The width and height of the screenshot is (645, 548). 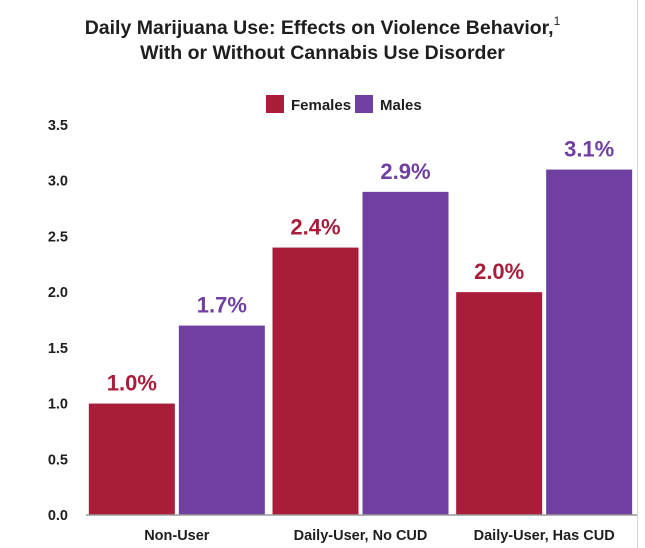 What do you see at coordinates (544, 536) in the screenshot?
I see `x-category-label: Daily-User, Has CUD` at bounding box center [544, 536].